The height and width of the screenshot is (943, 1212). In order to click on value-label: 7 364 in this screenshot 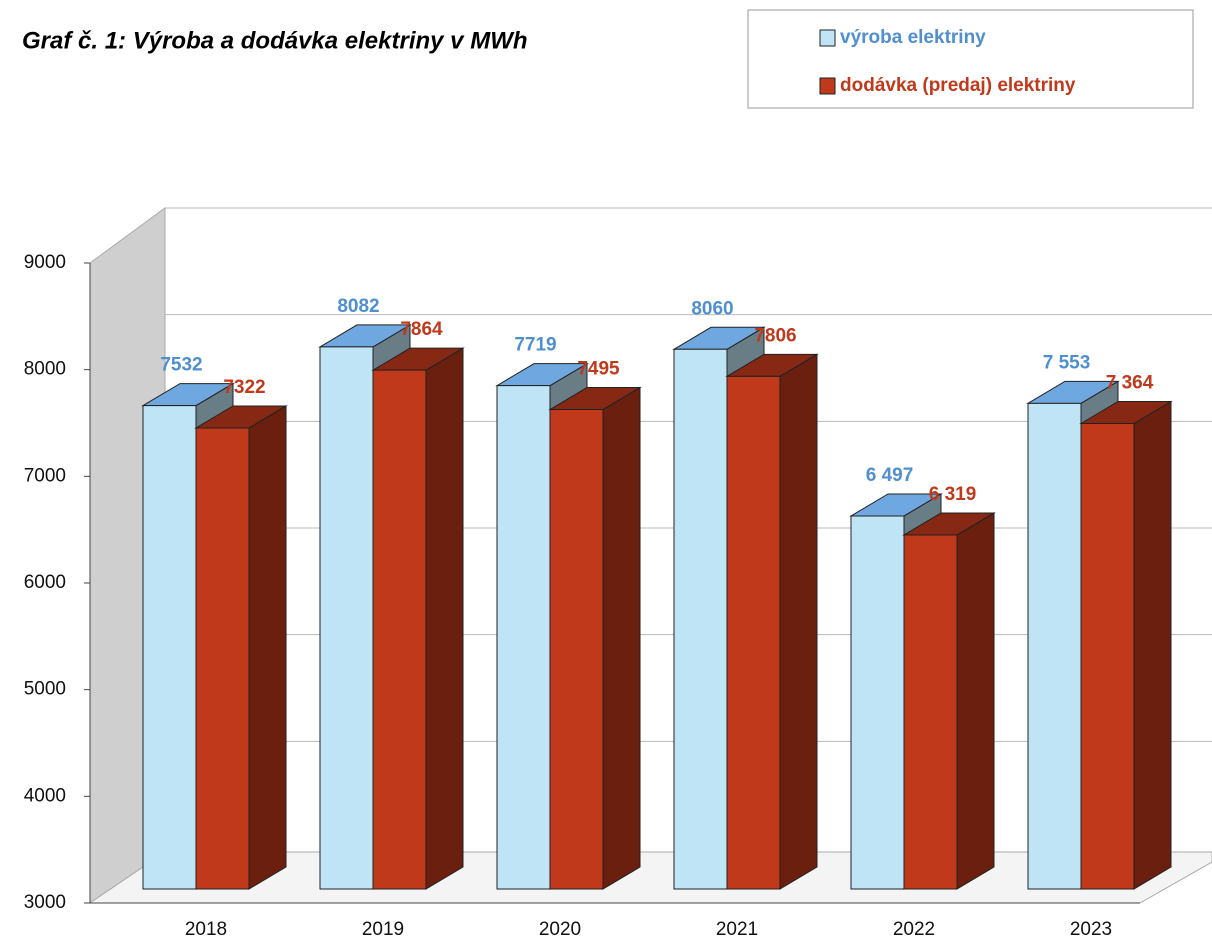, I will do `click(1130, 383)`.